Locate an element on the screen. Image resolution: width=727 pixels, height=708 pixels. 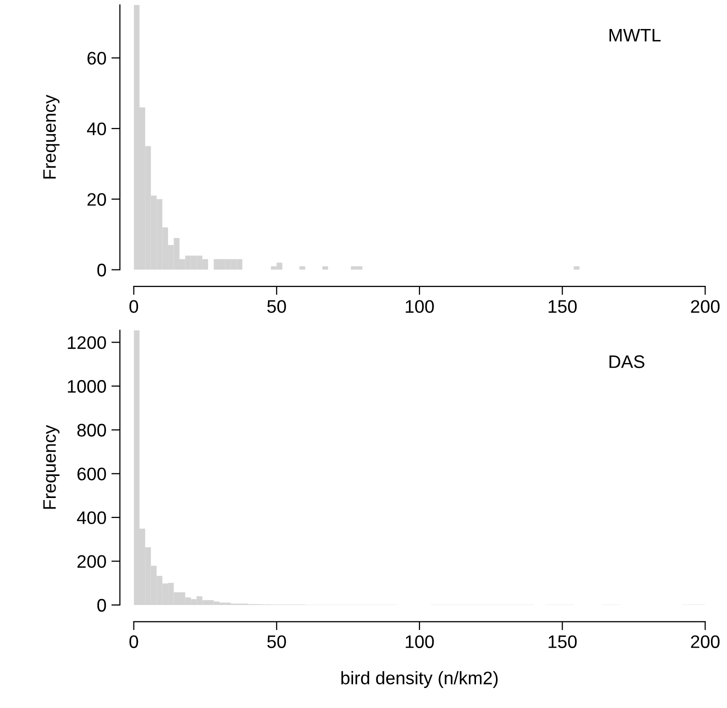
y-tick-label: 600 is located at coordinates (91, 474).